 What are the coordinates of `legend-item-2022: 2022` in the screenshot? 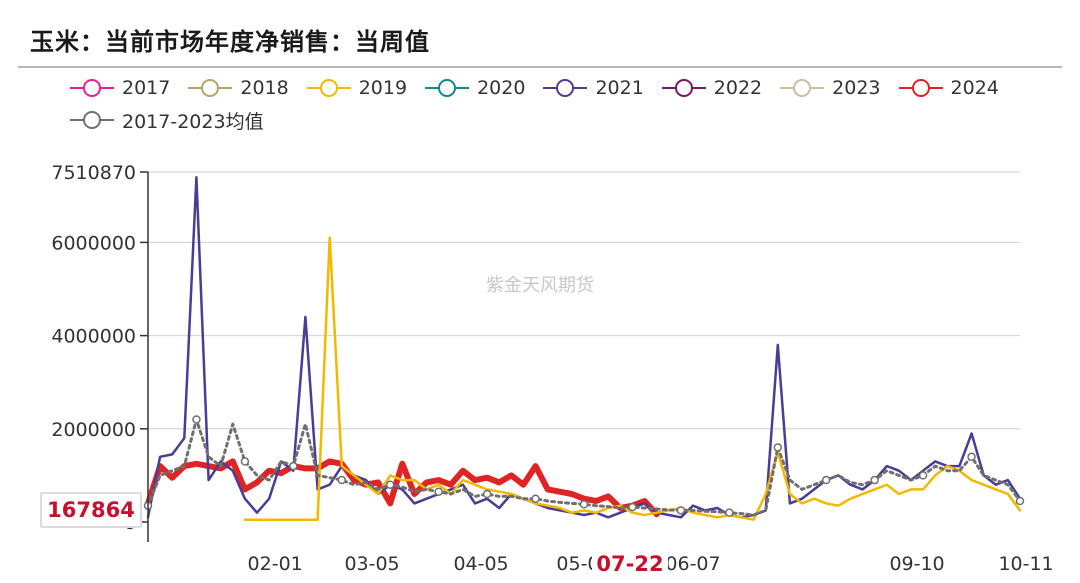 It's located at (711, 88).